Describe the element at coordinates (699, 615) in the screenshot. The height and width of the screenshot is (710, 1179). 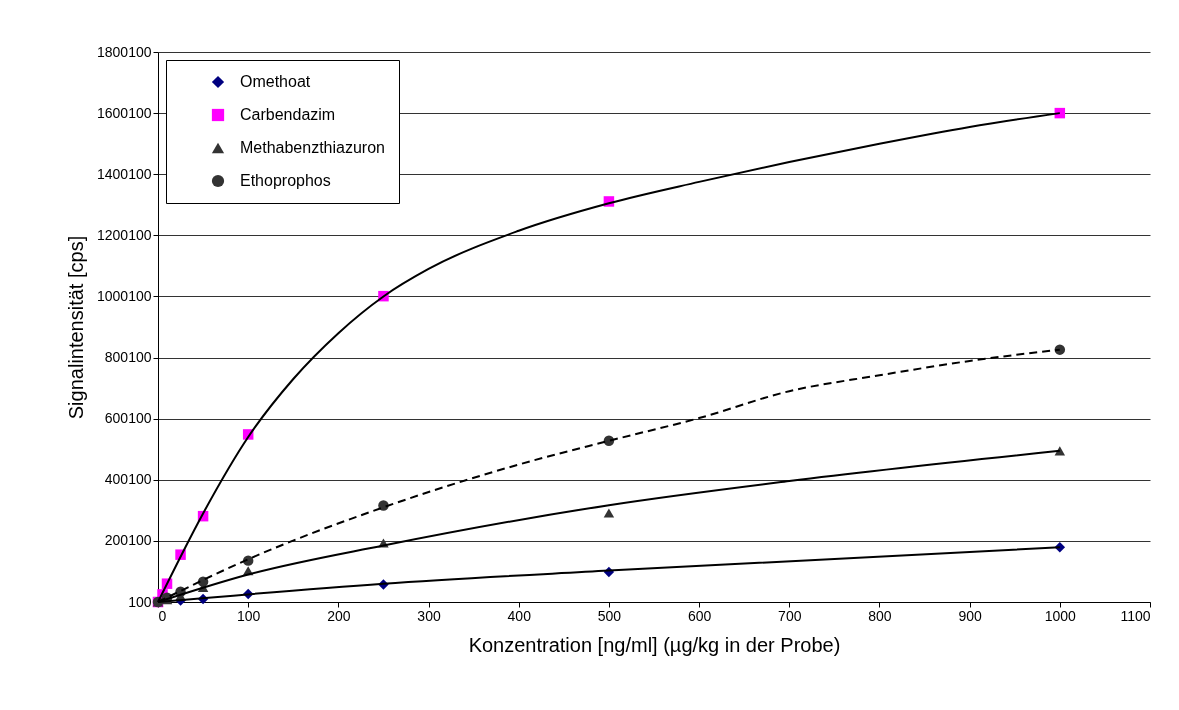
I see `x-tick-label: 600` at that location.